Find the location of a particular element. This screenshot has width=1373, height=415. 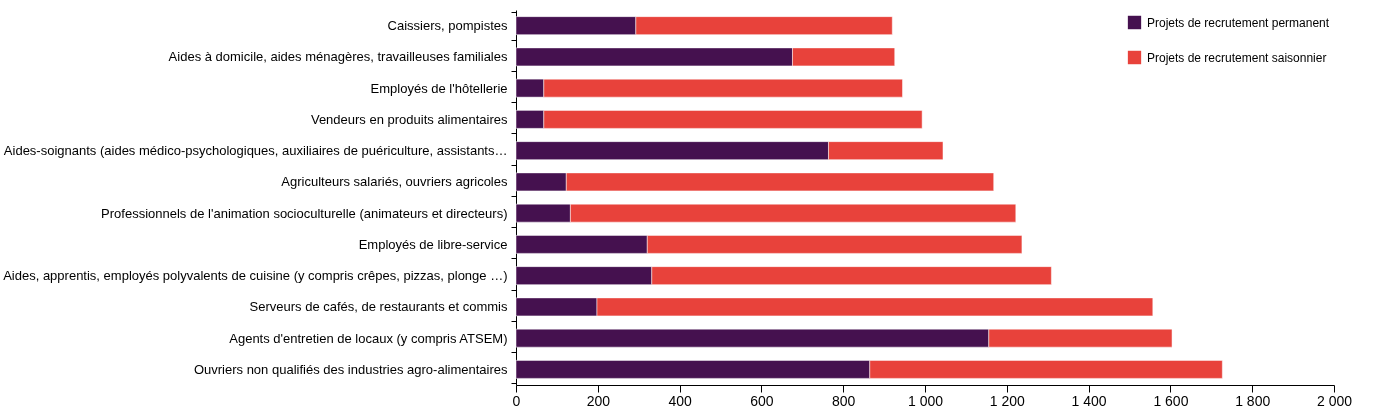

y-tick-label: Aides à domicile, aides ménagères, travailleuses familiales is located at coordinates (338, 57).